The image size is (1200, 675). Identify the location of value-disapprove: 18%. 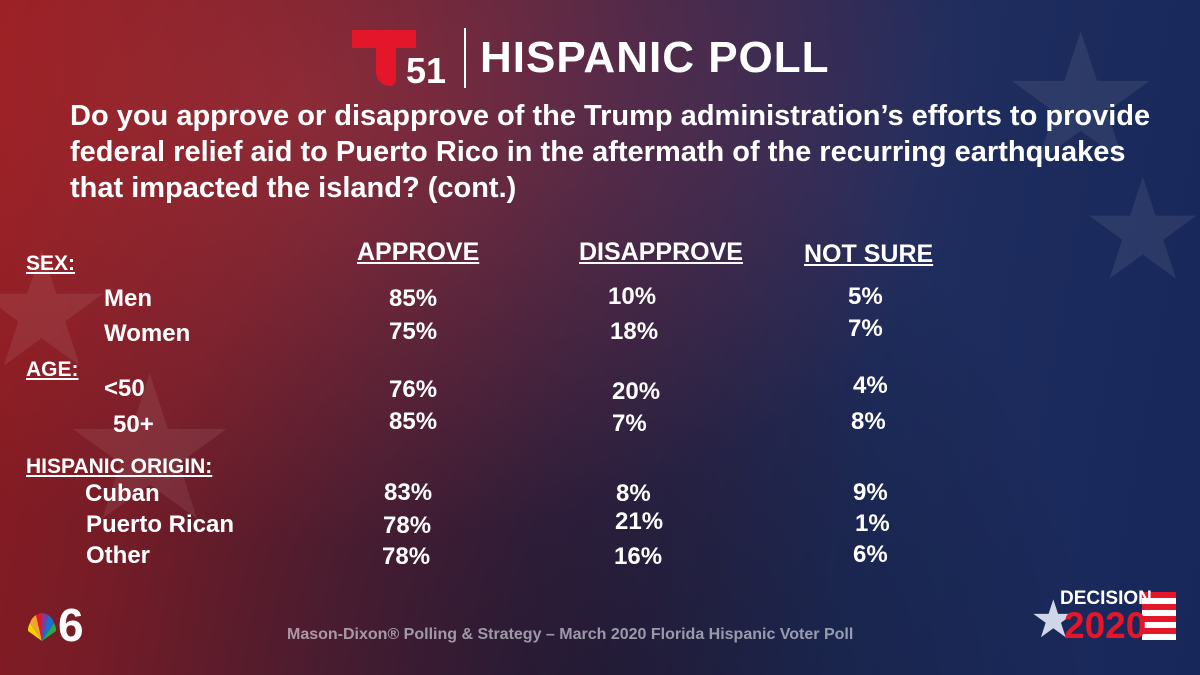
(634, 331).